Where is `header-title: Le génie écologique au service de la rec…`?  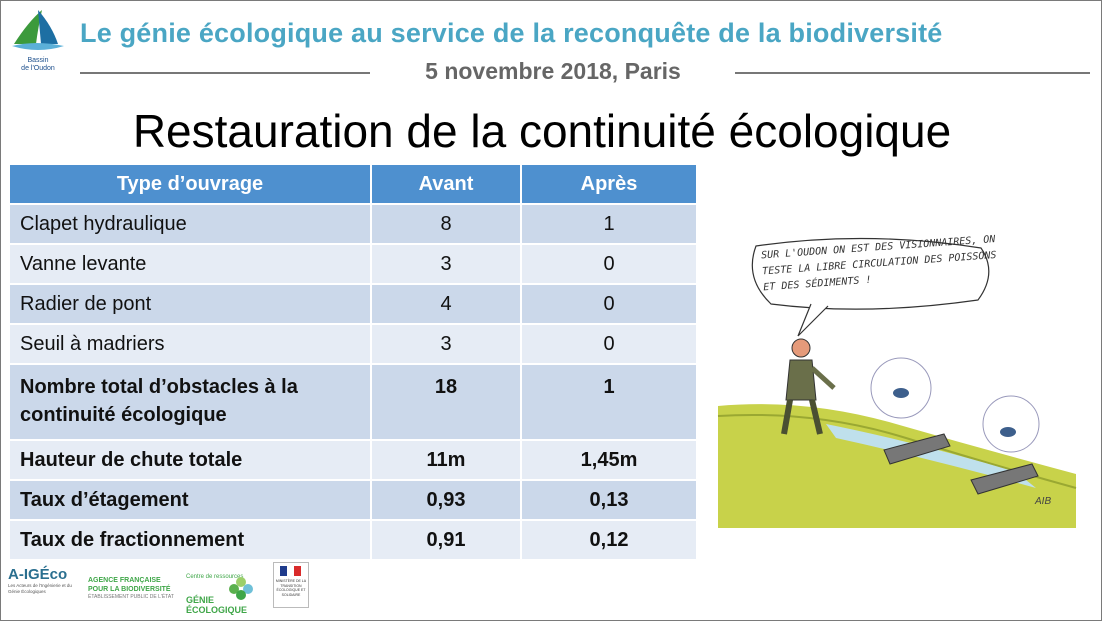 header-title: Le génie écologique au service de la rec… is located at coordinates (511, 33).